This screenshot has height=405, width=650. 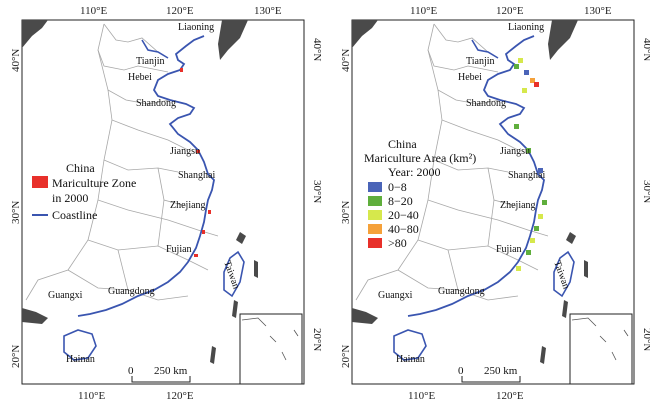 What do you see at coordinates (74, 215) in the screenshot?
I see `legend-coastline-label: Coastline` at bounding box center [74, 215].